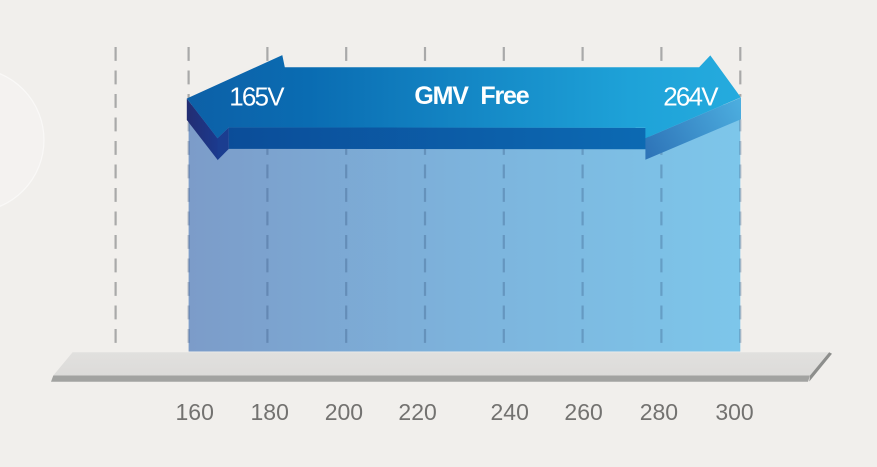 This screenshot has height=467, width=877. What do you see at coordinates (583, 412) in the screenshot?
I see `svg-text: 260` at bounding box center [583, 412].